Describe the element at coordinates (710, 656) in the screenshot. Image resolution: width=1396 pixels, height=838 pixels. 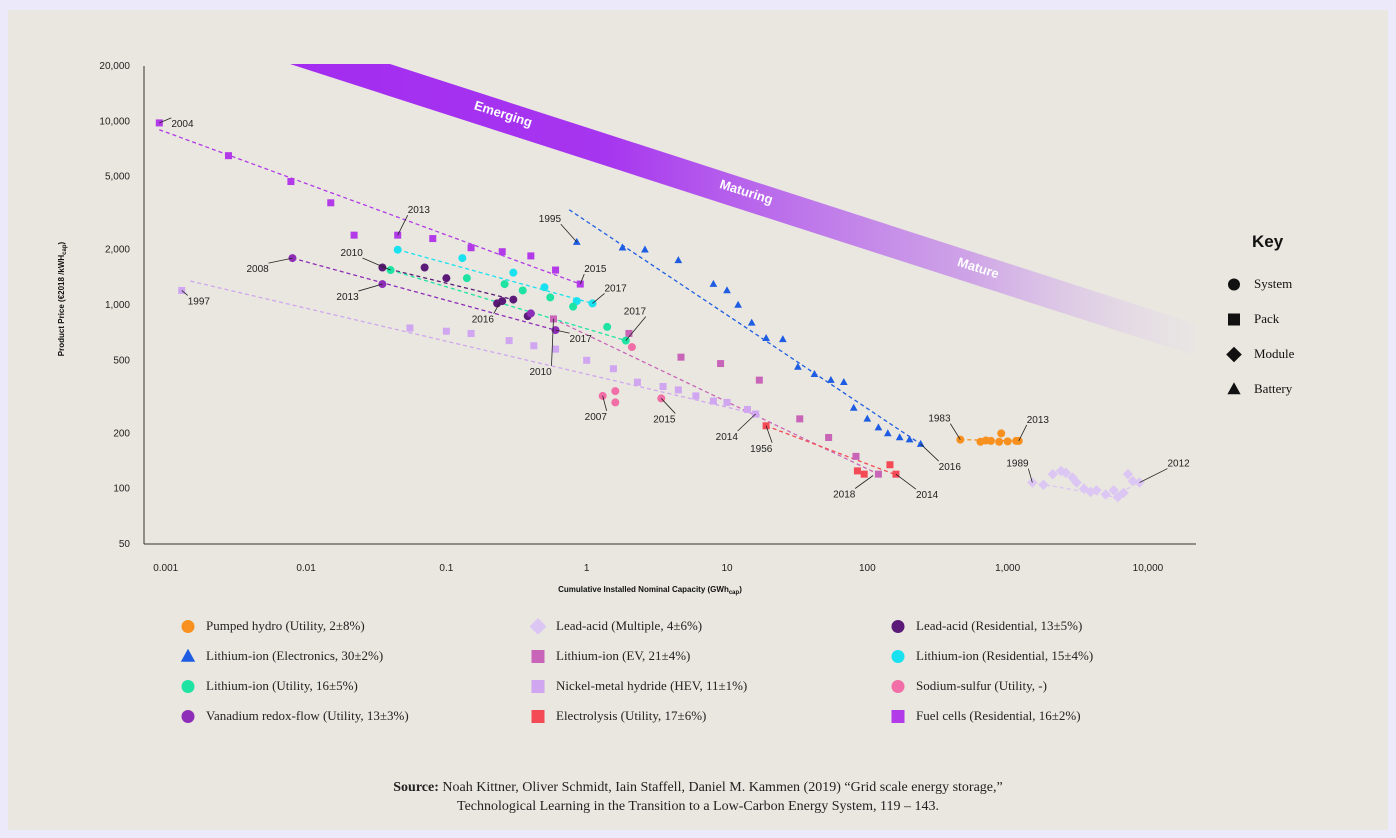
I see `legend-item: Lithium-ion (EV, 21±4%)` at that location.